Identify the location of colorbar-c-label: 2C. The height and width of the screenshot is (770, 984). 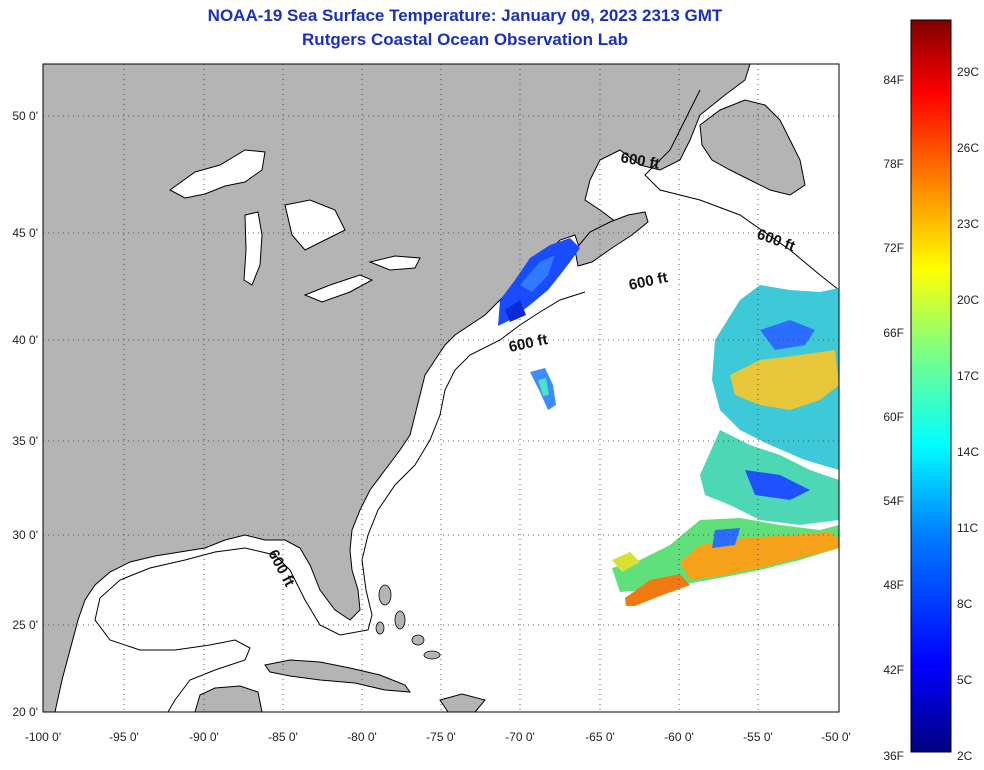
(965, 756).